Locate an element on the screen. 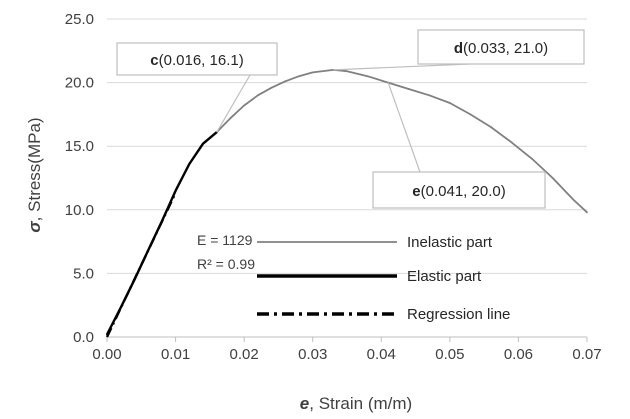 The height and width of the screenshot is (419, 630). x-axis-title: e, Strain (m/m) is located at coordinates (356, 403).